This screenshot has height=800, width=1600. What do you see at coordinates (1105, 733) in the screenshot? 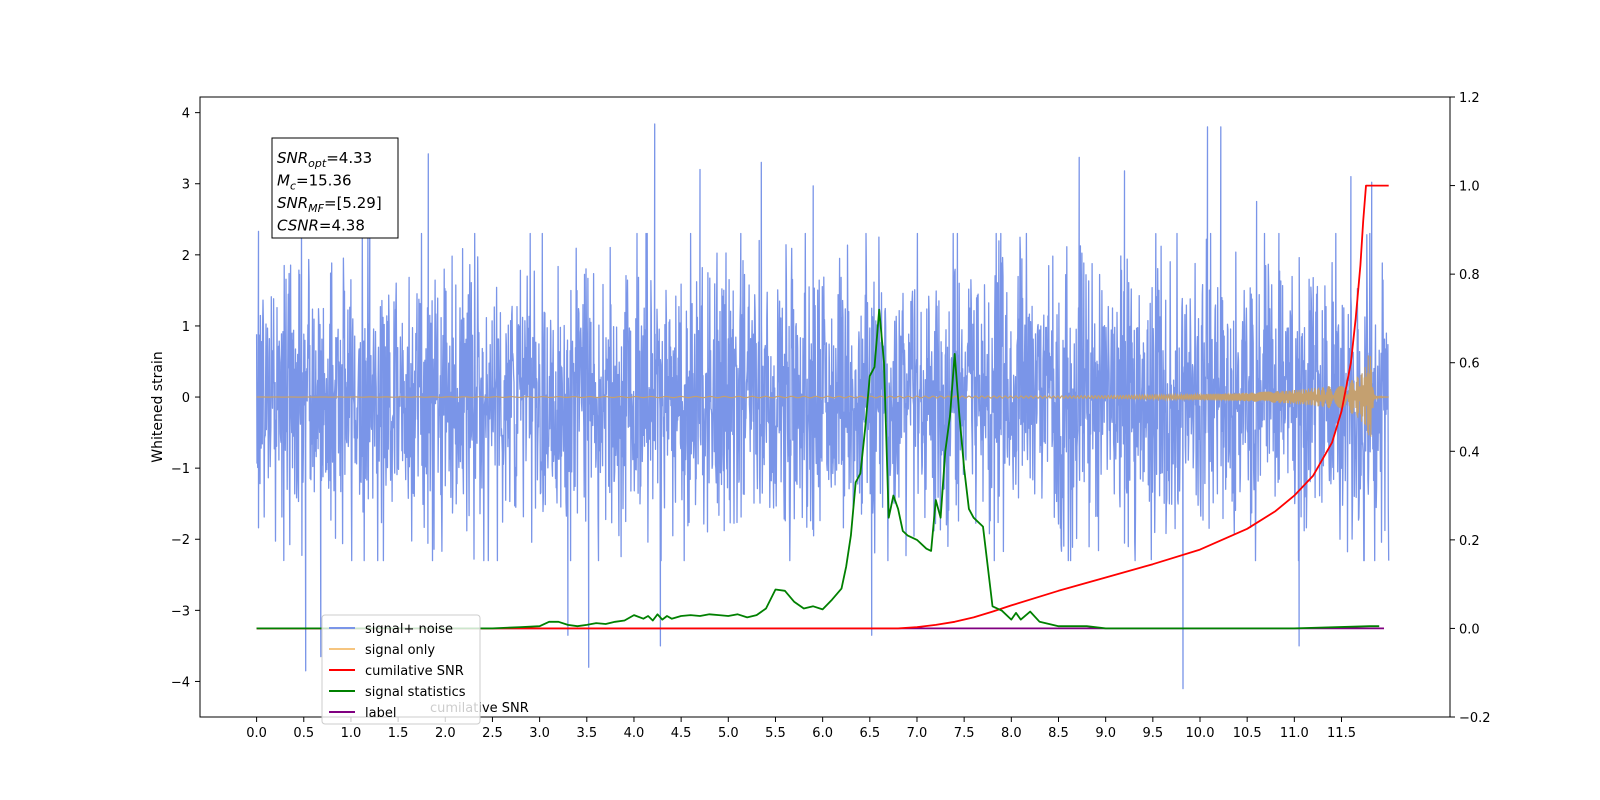
I see `x-tick-label: 9.0` at bounding box center [1105, 733].